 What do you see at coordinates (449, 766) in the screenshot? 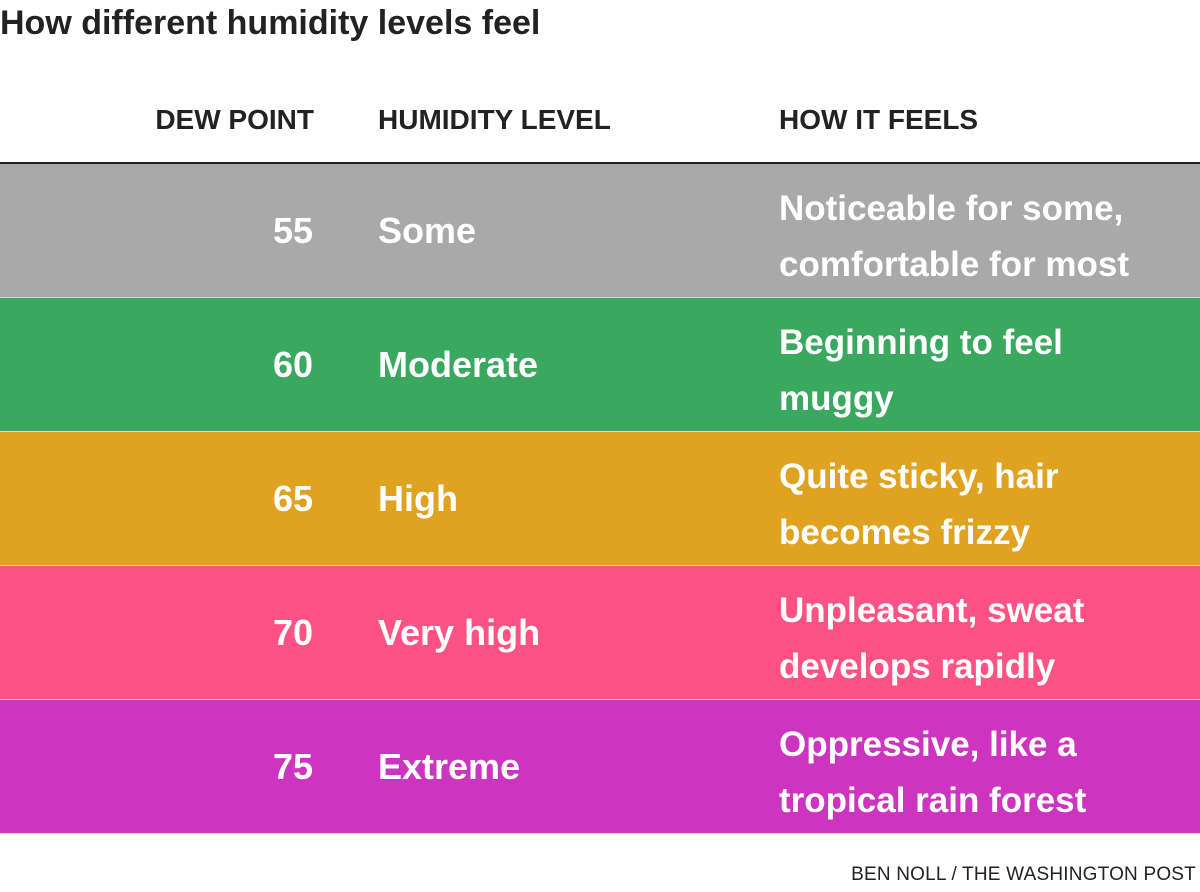
I see `humidity-level-value: Extreme` at bounding box center [449, 766].